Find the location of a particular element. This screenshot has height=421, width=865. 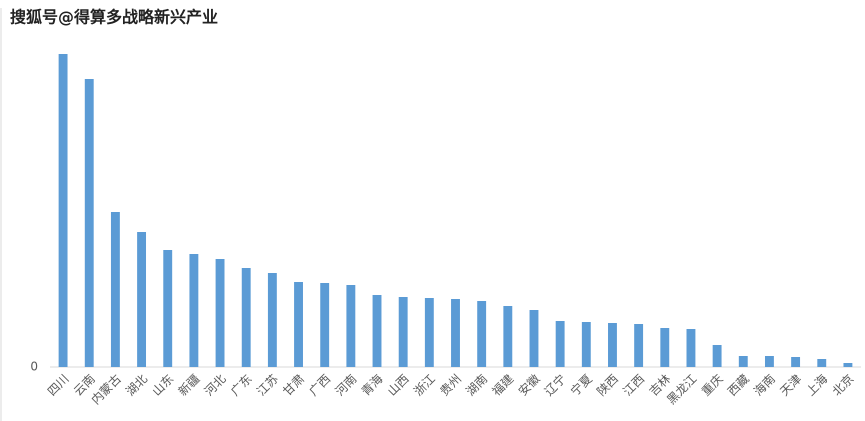

x-tick-label: 辽宁 is located at coordinates (555, 385).